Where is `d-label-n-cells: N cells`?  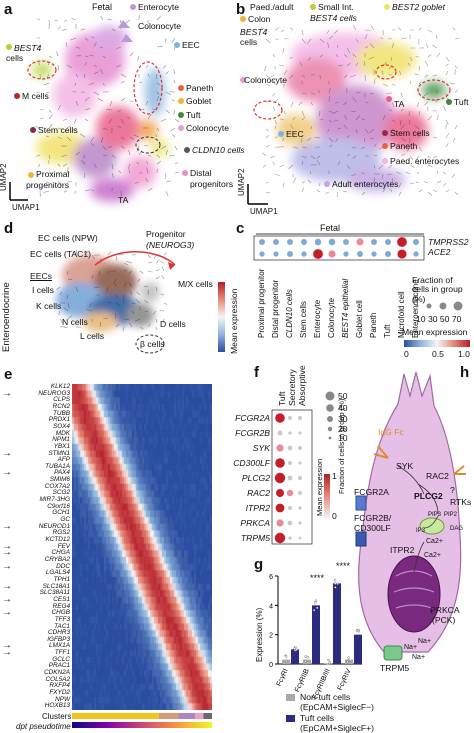
d-label-n-cells: N cells is located at coordinates (75, 322).